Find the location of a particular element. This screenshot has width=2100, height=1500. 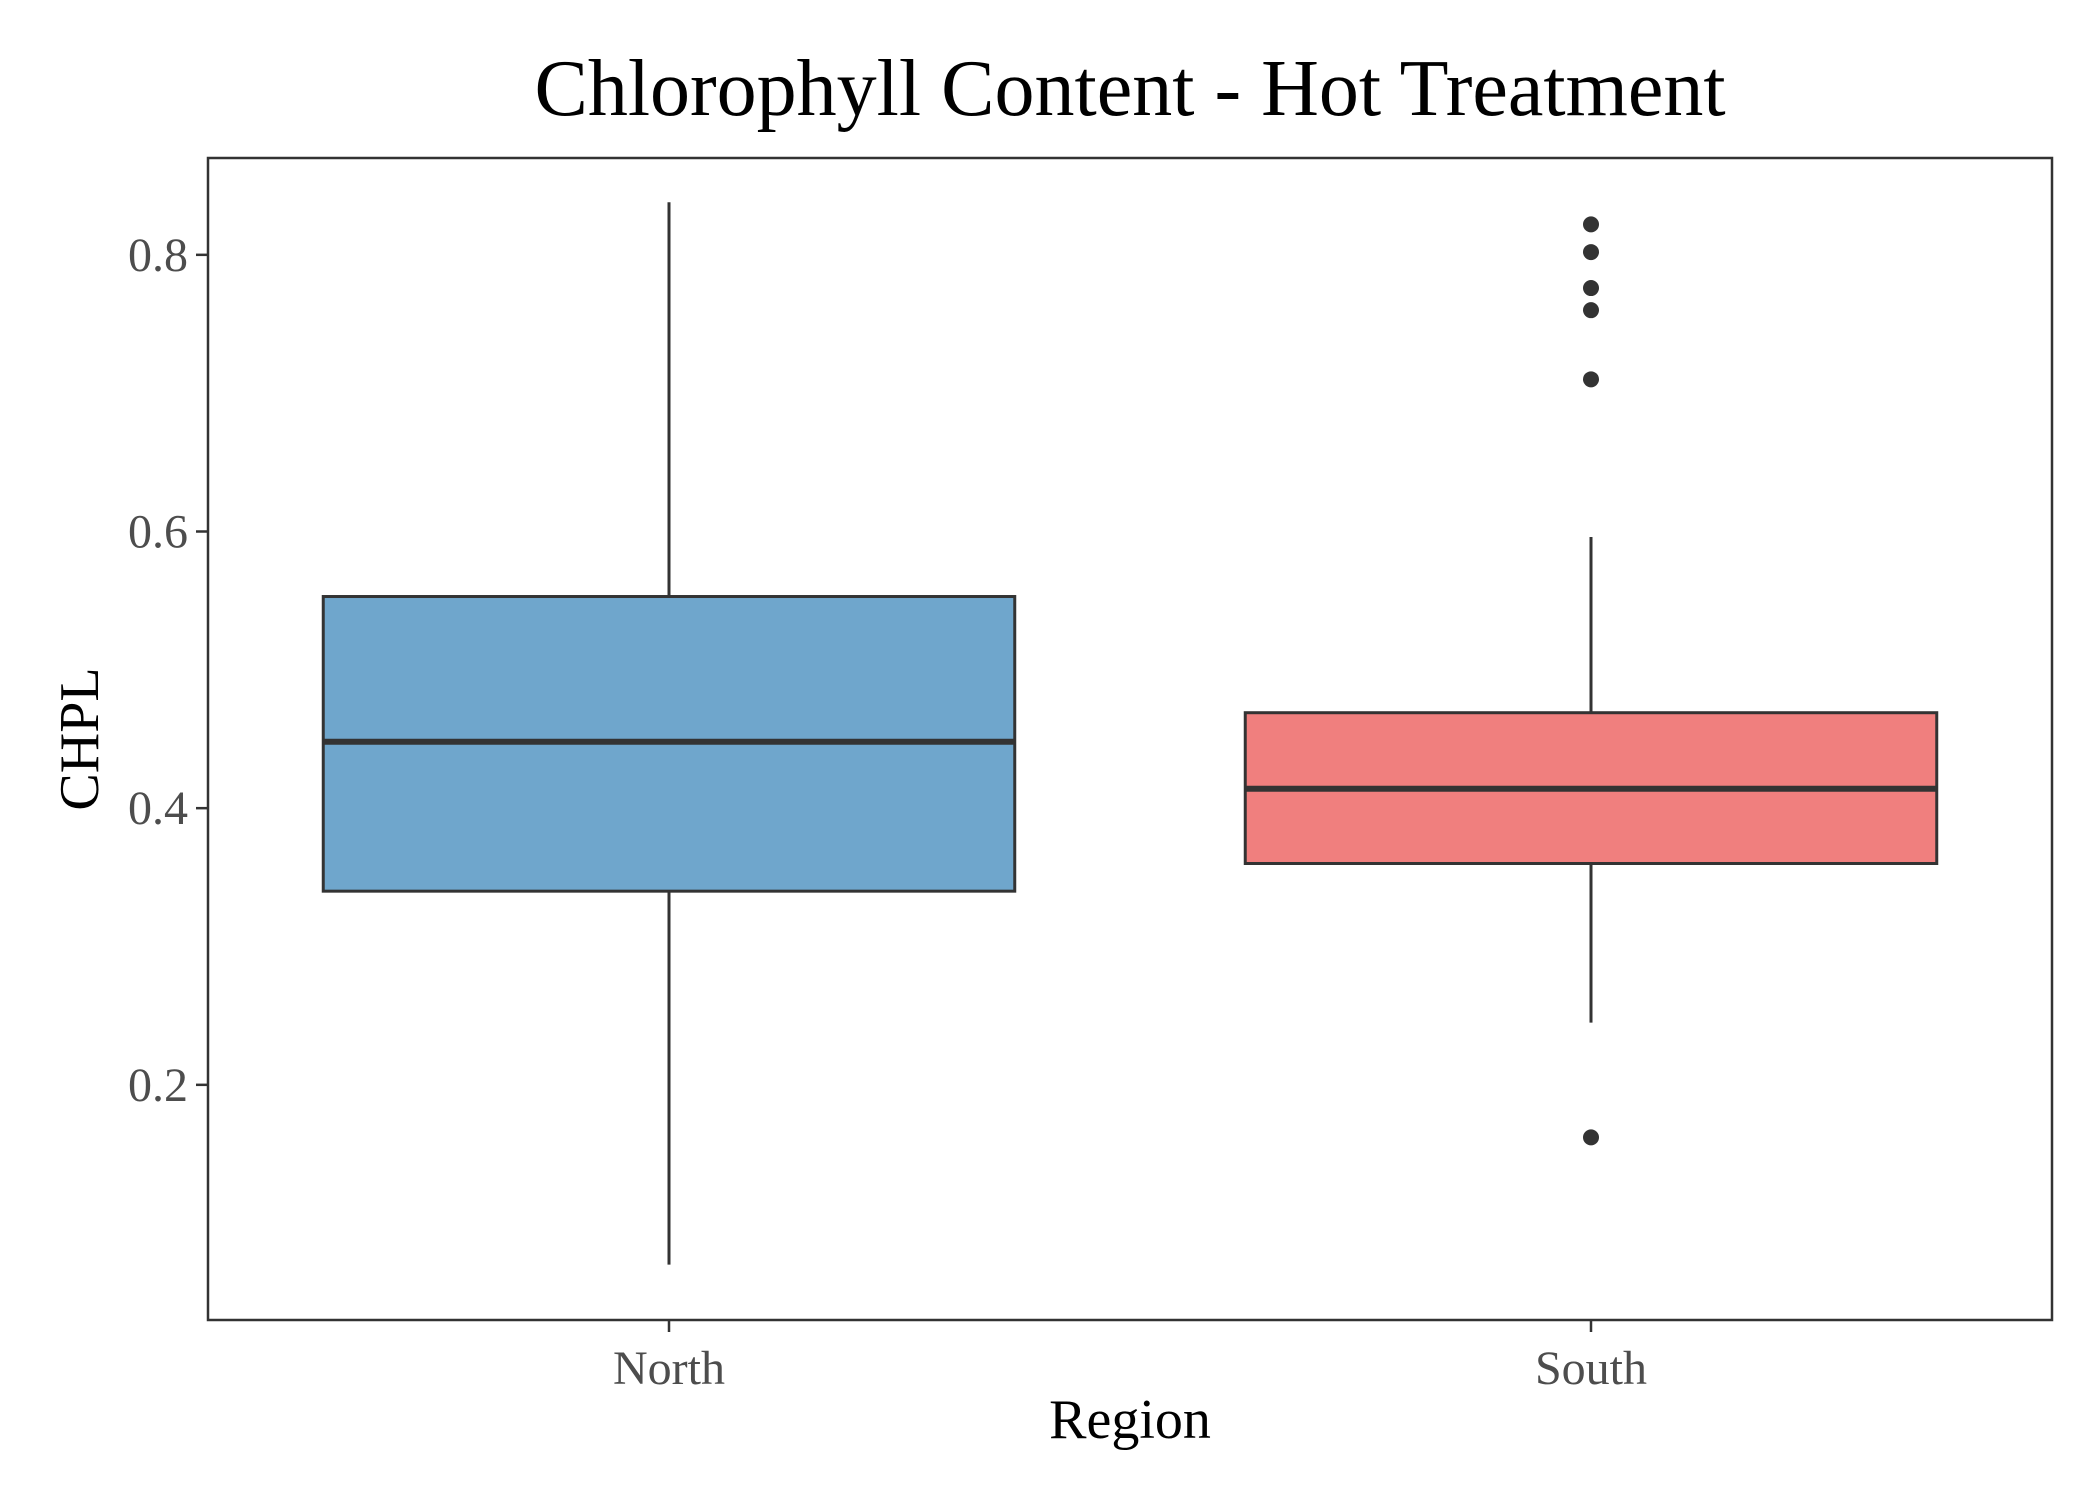

y-axis-title: CHPL is located at coordinates (80, 738).